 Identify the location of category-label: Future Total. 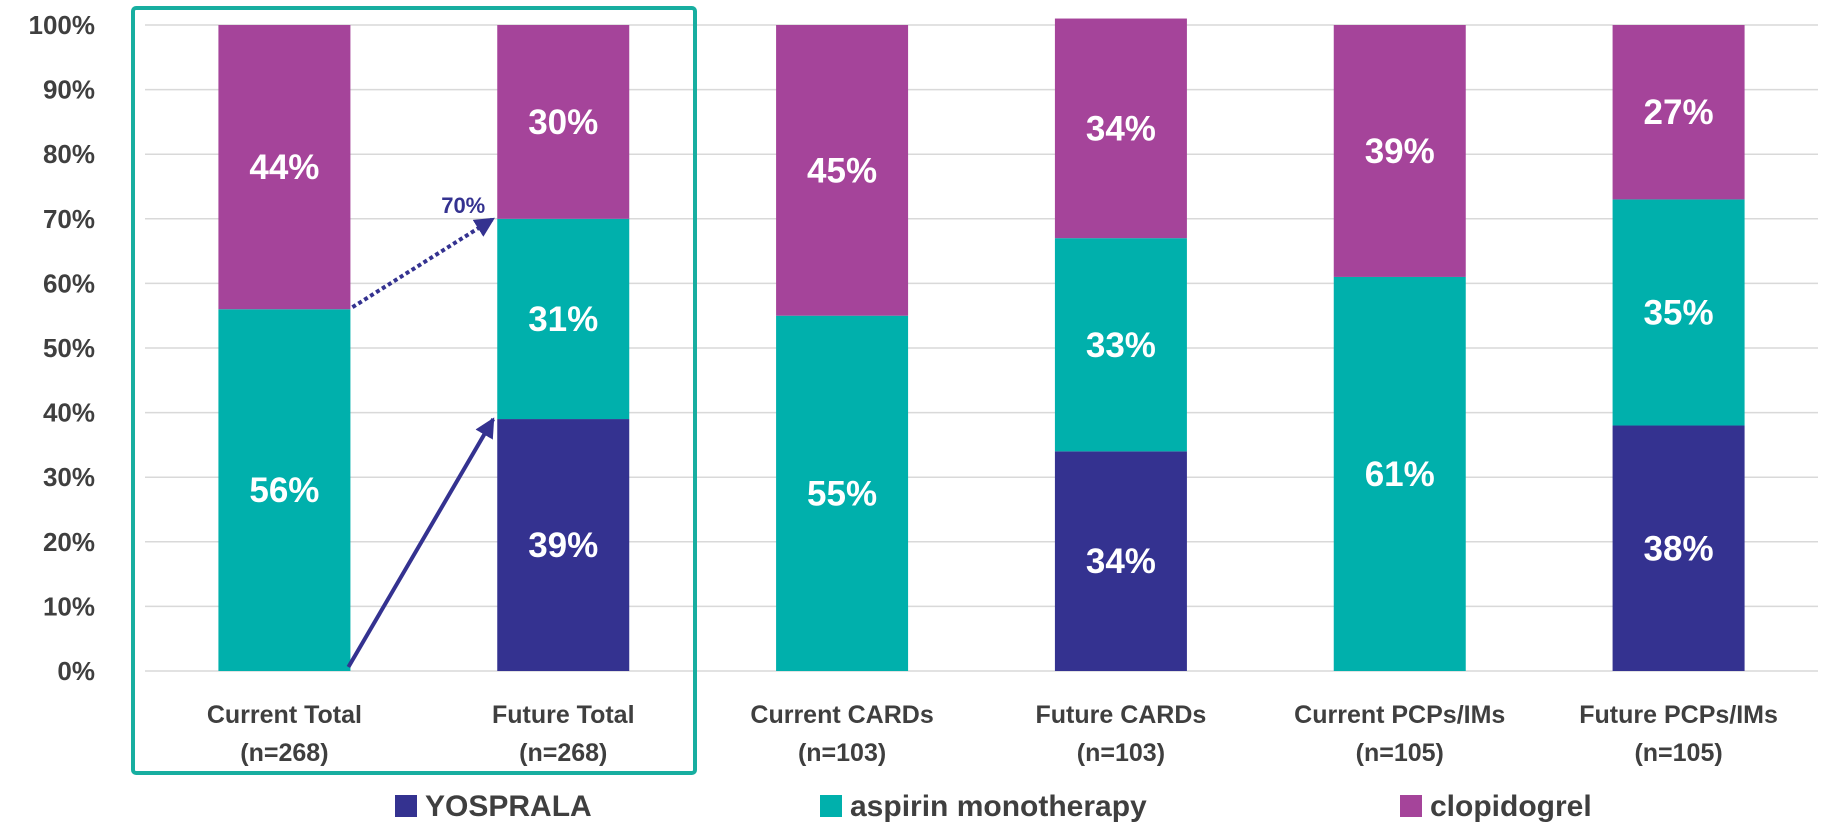
(563, 715).